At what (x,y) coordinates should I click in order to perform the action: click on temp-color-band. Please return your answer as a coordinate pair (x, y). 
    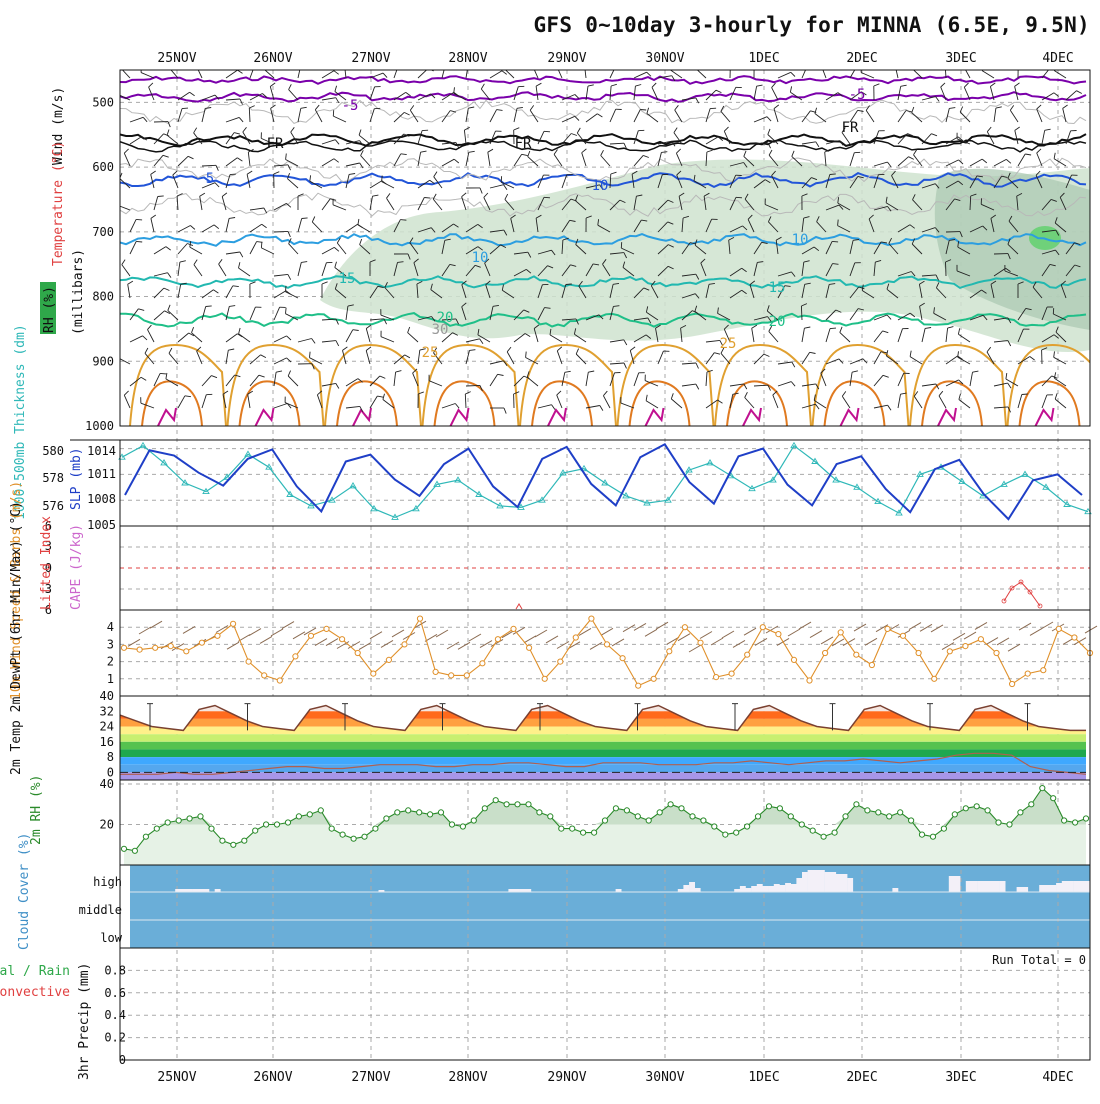
    Looking at the image, I should click on (603, 746).